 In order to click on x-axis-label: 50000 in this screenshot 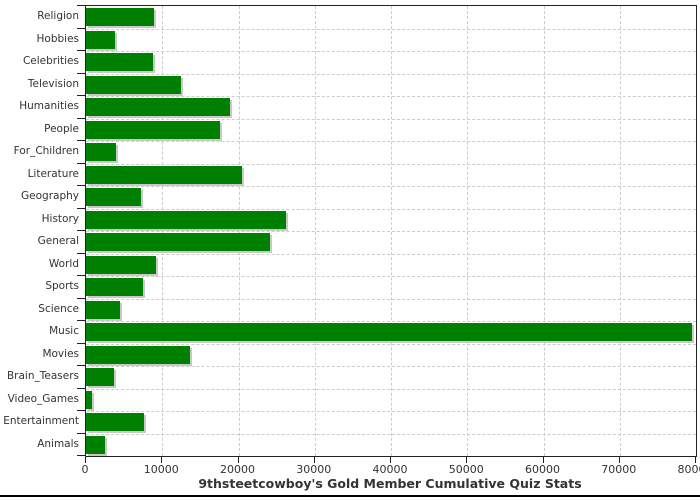, I will do `click(466, 469)`.